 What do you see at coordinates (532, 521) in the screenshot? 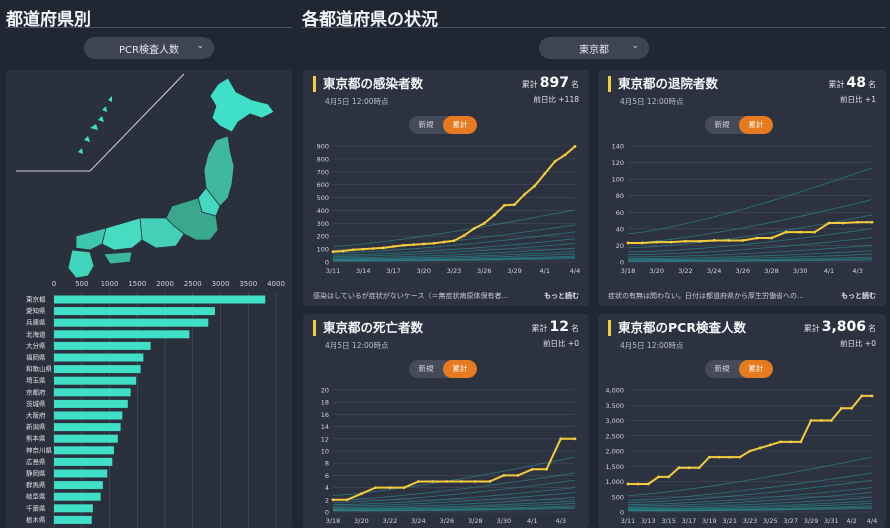
I see `x-tick-label: 4/1` at bounding box center [532, 521].